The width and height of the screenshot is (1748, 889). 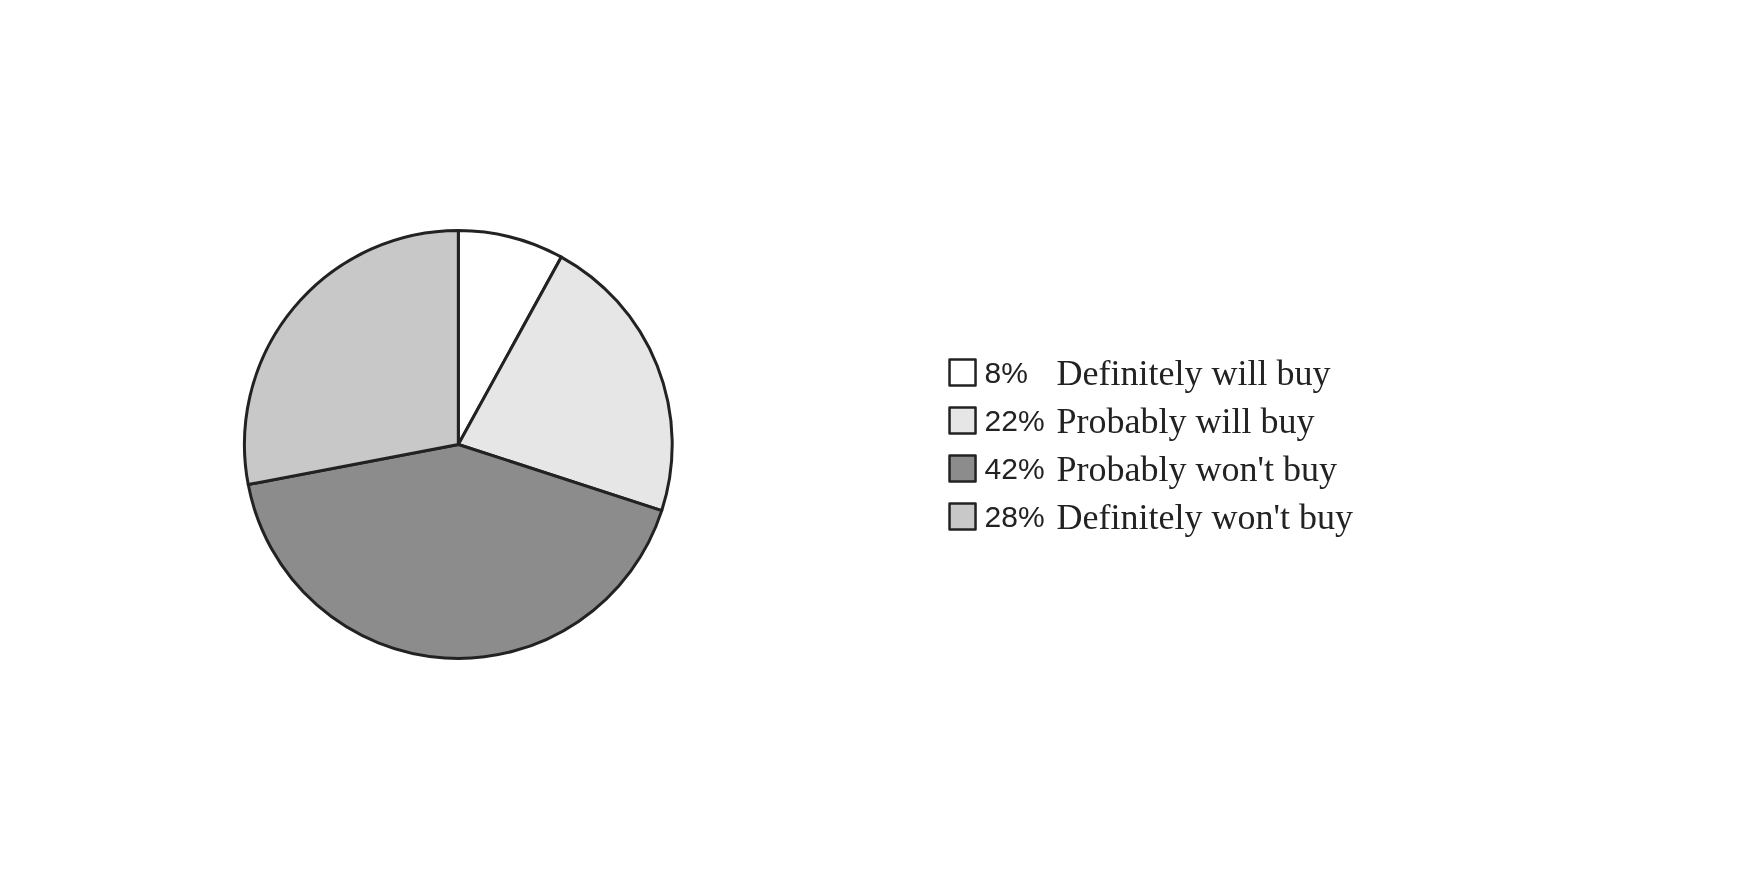 What do you see at coordinates (1197, 468) in the screenshot?
I see `legend-label: Probably won't buy` at bounding box center [1197, 468].